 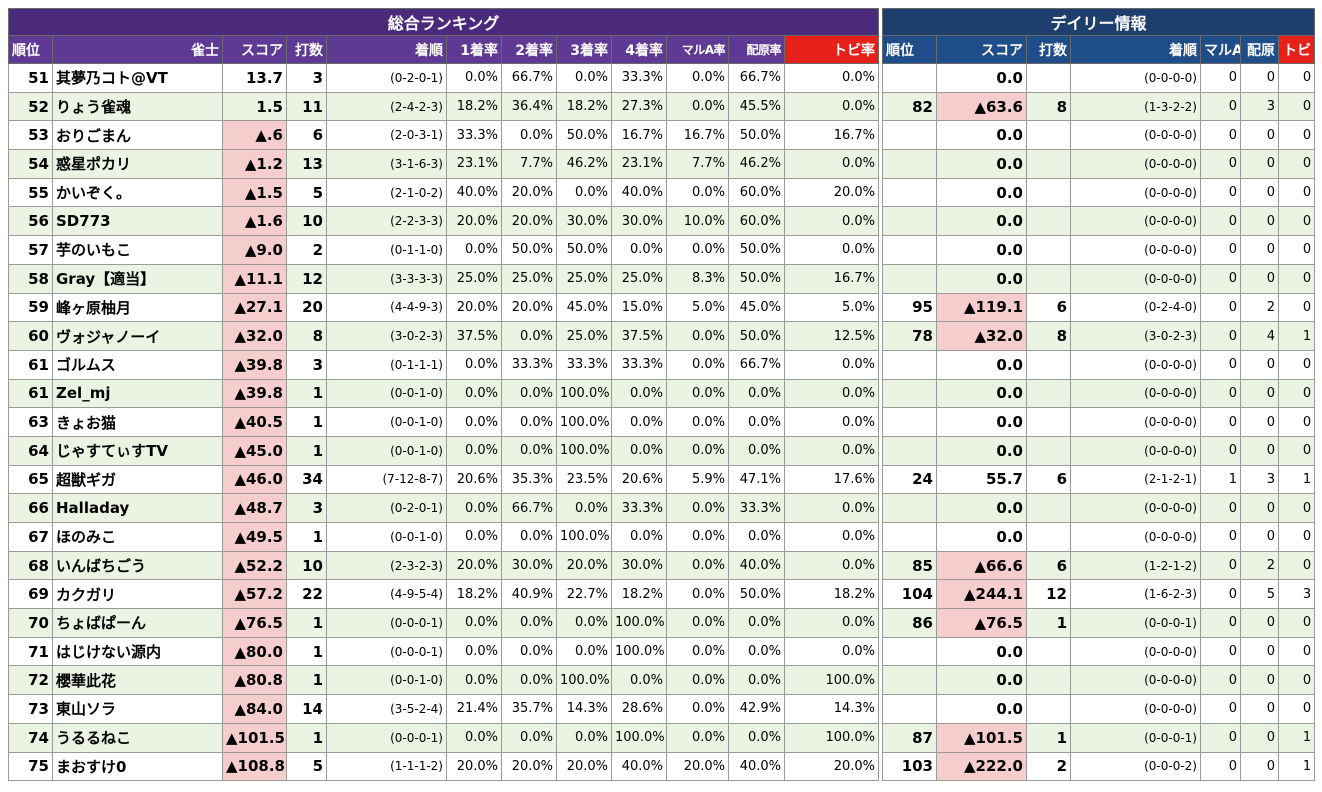 What do you see at coordinates (584, 709) in the screenshot?
I see `third-rate-cell: 14.3%` at bounding box center [584, 709].